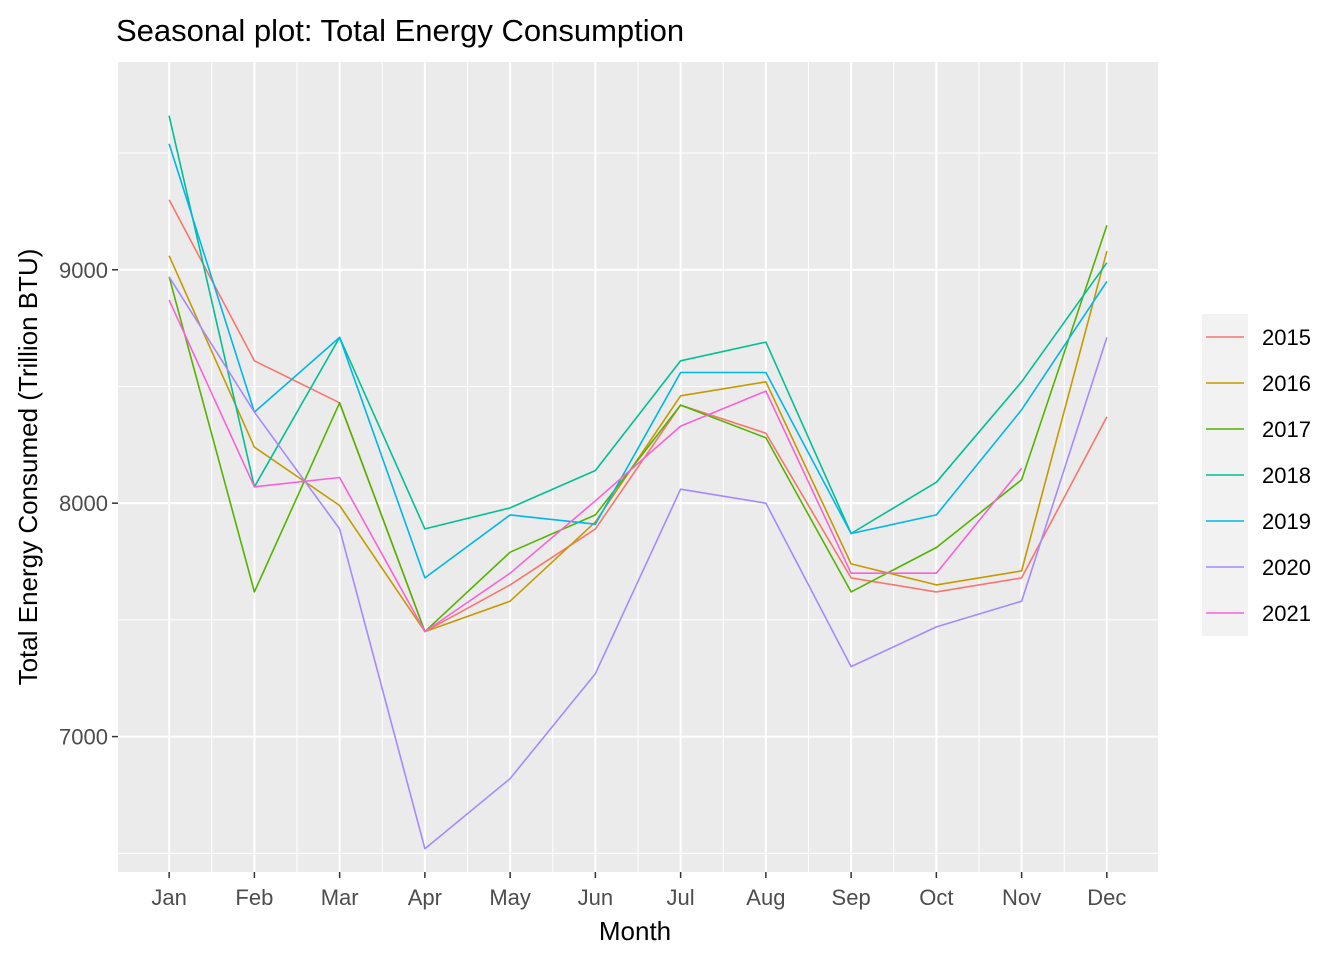  What do you see at coordinates (400, 30) in the screenshot?
I see `chart-title: Seasonal plot: Total Energy Consumption` at bounding box center [400, 30].